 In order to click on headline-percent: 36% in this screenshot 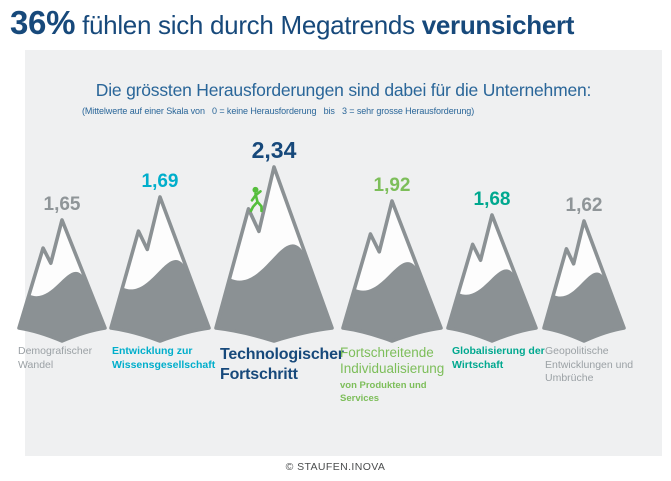, I will do `click(43, 22)`.